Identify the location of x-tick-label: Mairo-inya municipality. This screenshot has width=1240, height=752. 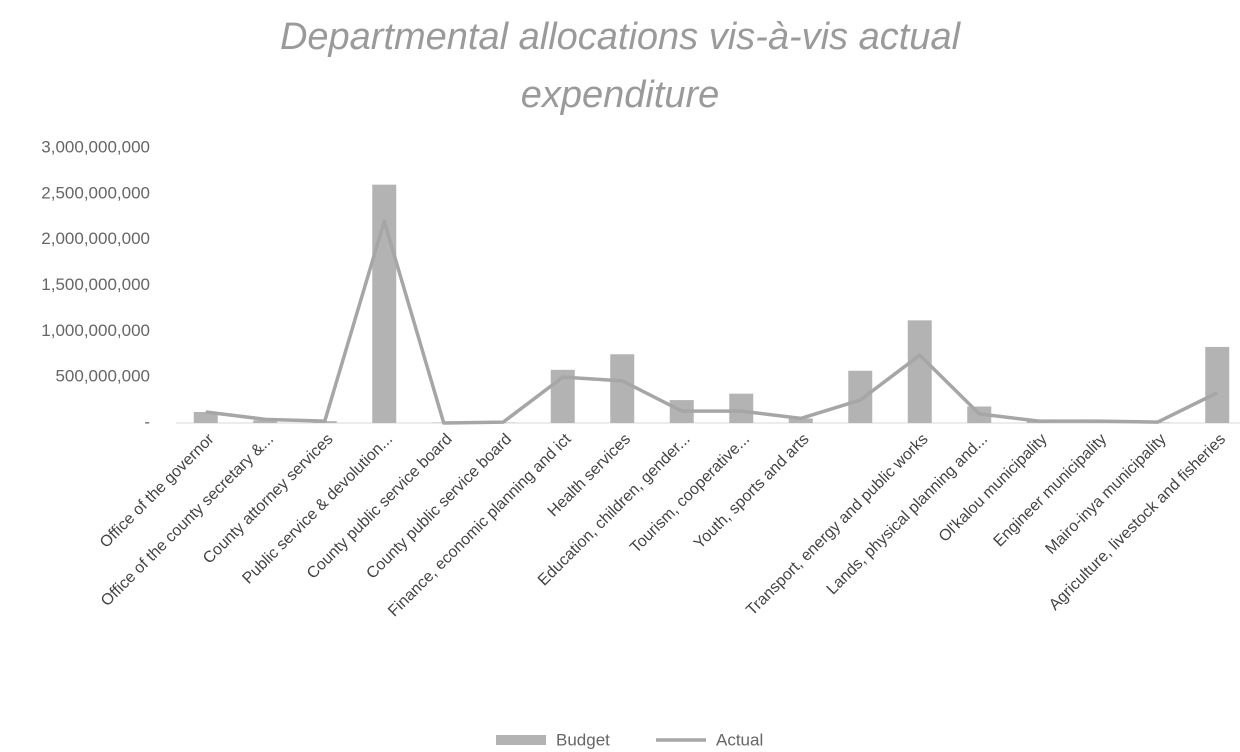
(1105, 494).